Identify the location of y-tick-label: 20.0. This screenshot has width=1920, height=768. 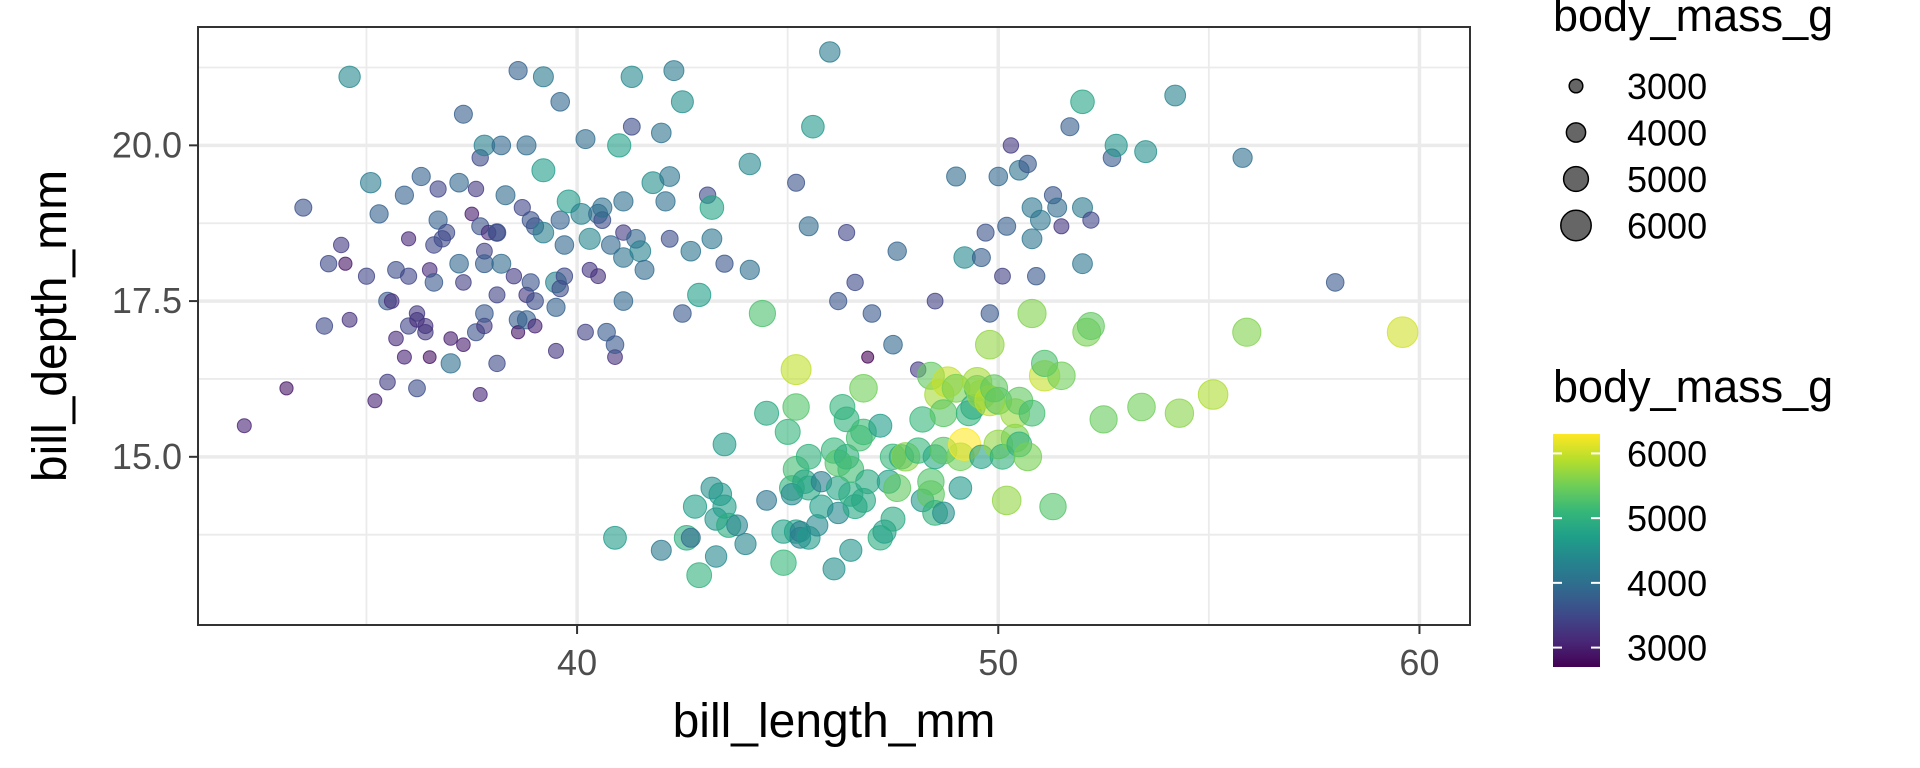
(147, 144).